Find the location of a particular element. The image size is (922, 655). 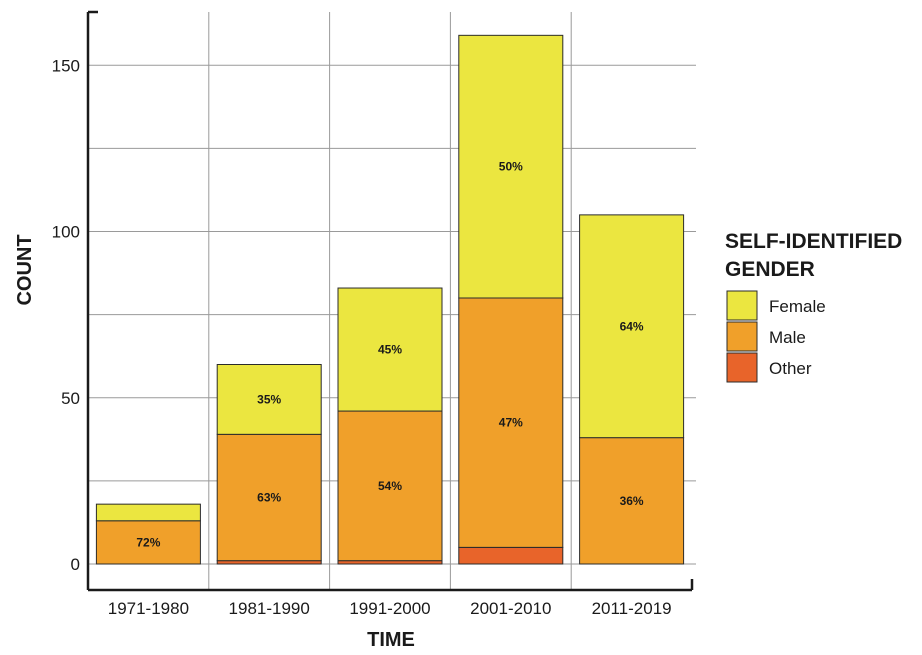

segment-label: 72% is located at coordinates (148, 542).